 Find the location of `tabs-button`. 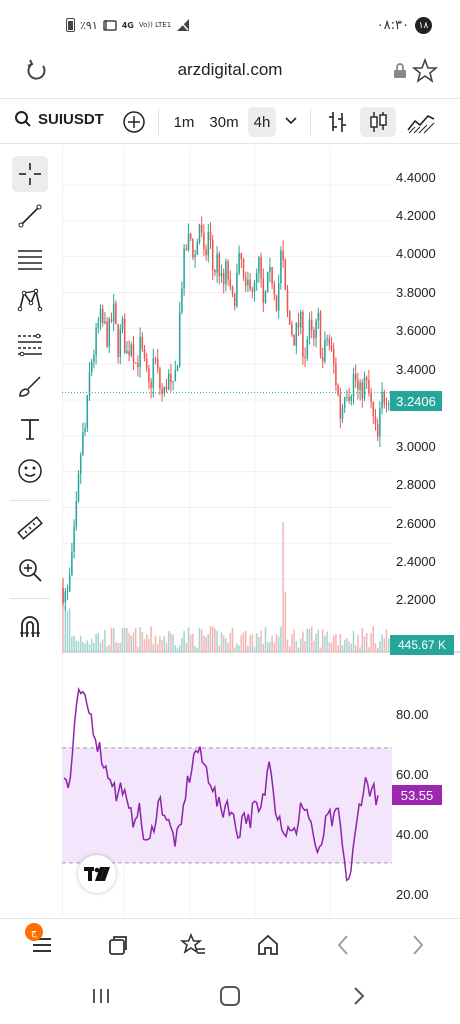

tabs-button is located at coordinates (118, 945).